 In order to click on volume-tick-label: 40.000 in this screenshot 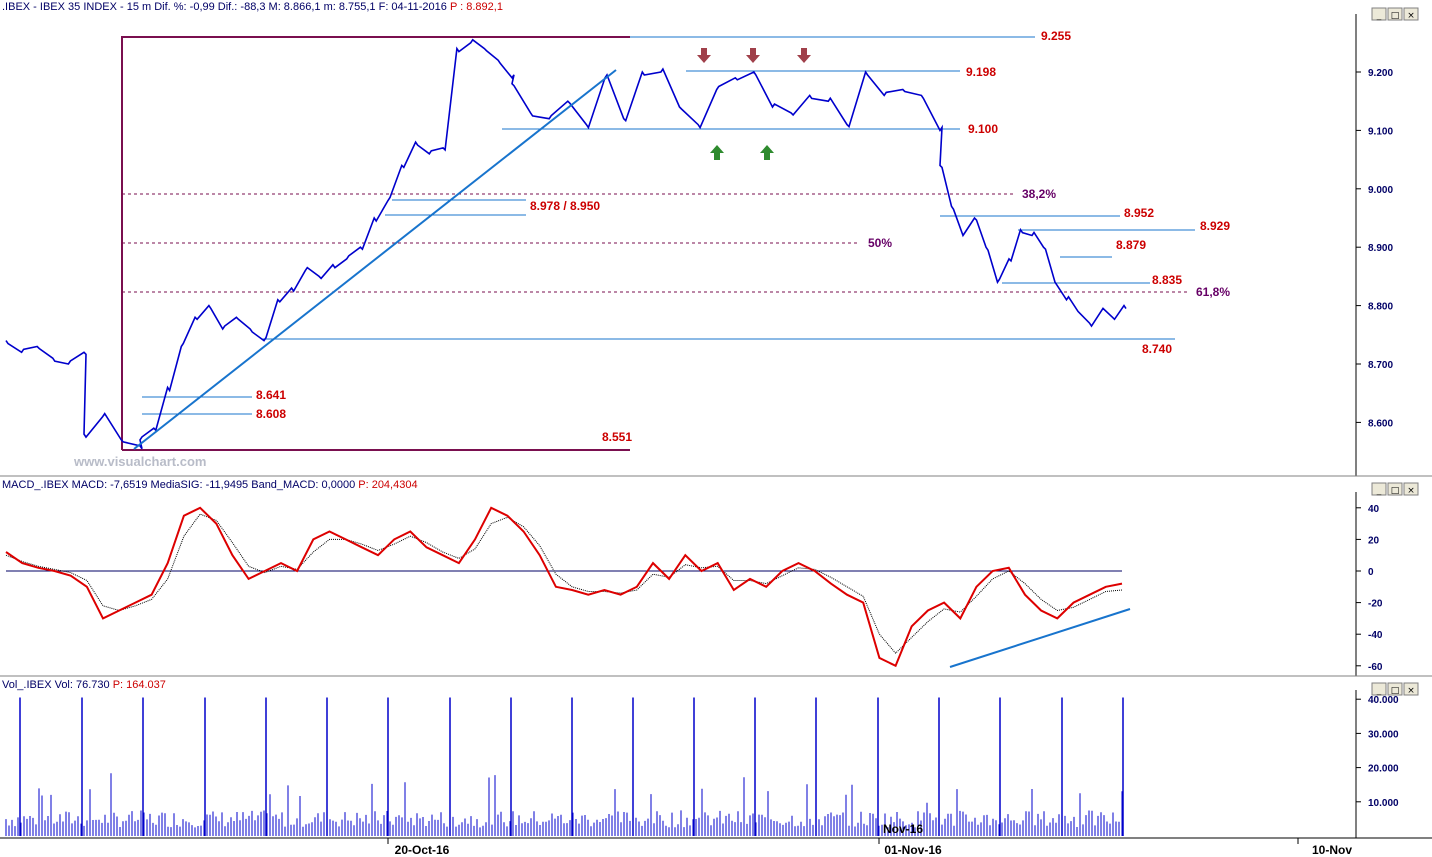, I will do `click(1383, 700)`.